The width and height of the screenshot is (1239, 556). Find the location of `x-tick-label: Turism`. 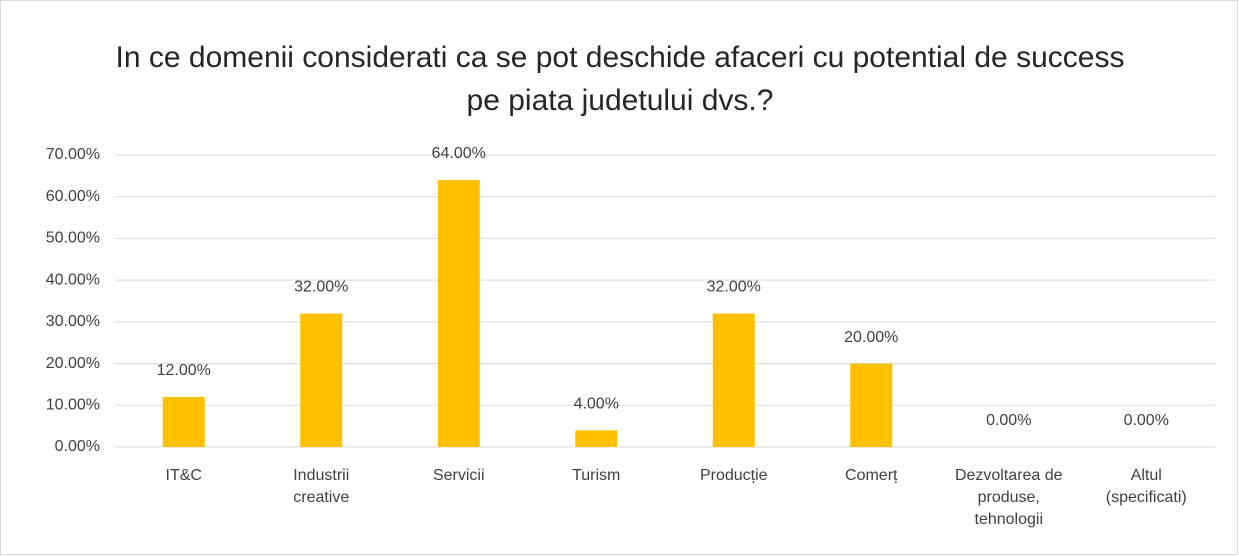

x-tick-label: Turism is located at coordinates (596, 475).